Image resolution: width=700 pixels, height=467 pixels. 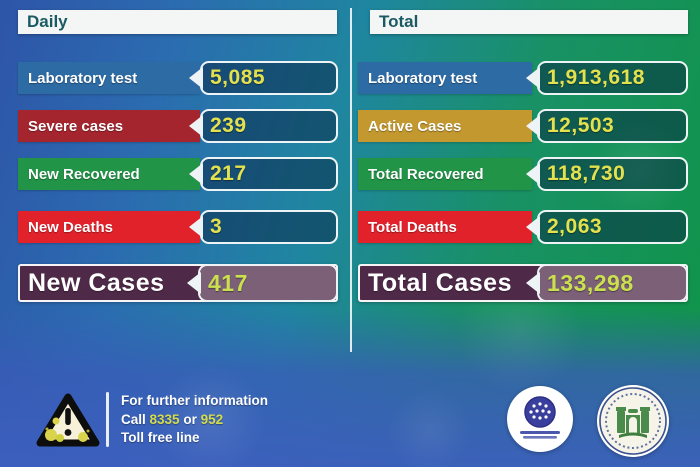 I want to click on stat-label-bar: New Recovered, so click(x=109, y=174).